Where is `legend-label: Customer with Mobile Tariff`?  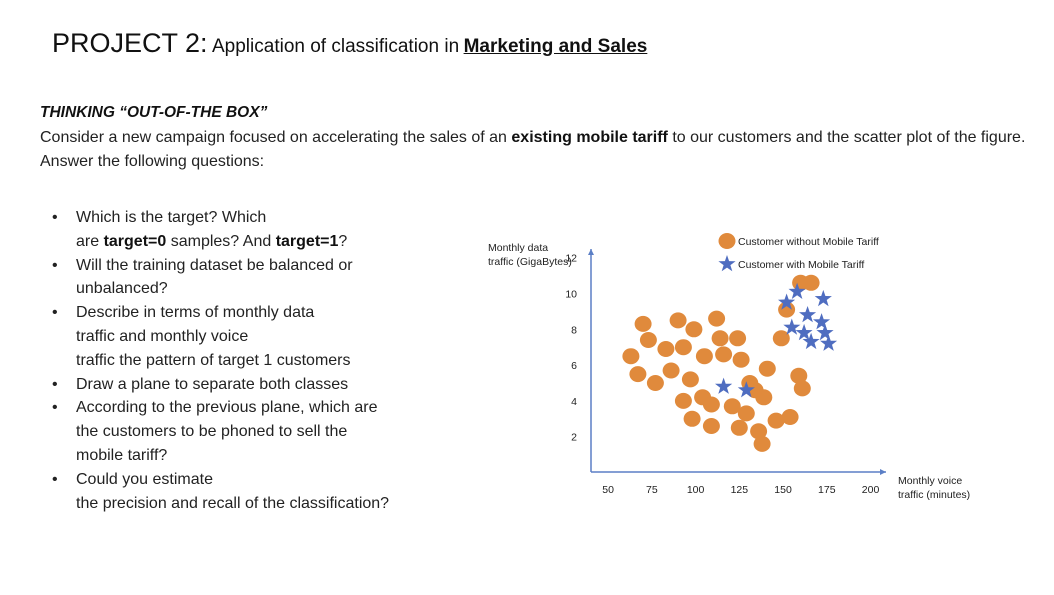
legend-label: Customer with Mobile Tariff is located at coordinates (801, 265).